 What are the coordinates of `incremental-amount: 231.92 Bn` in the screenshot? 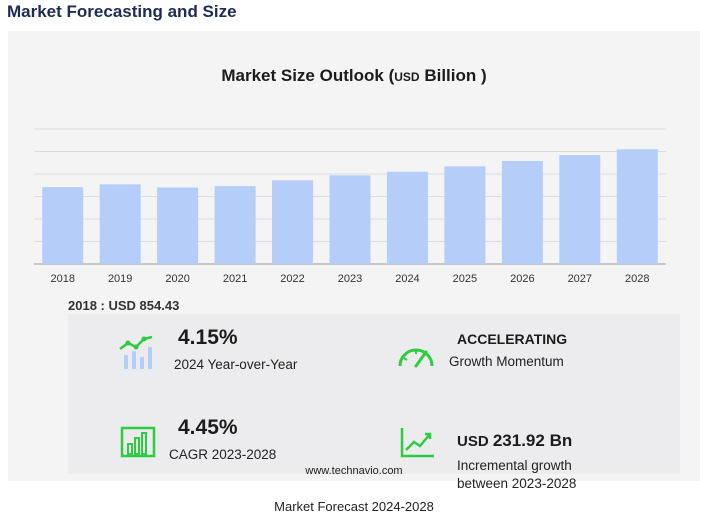 It's located at (532, 440).